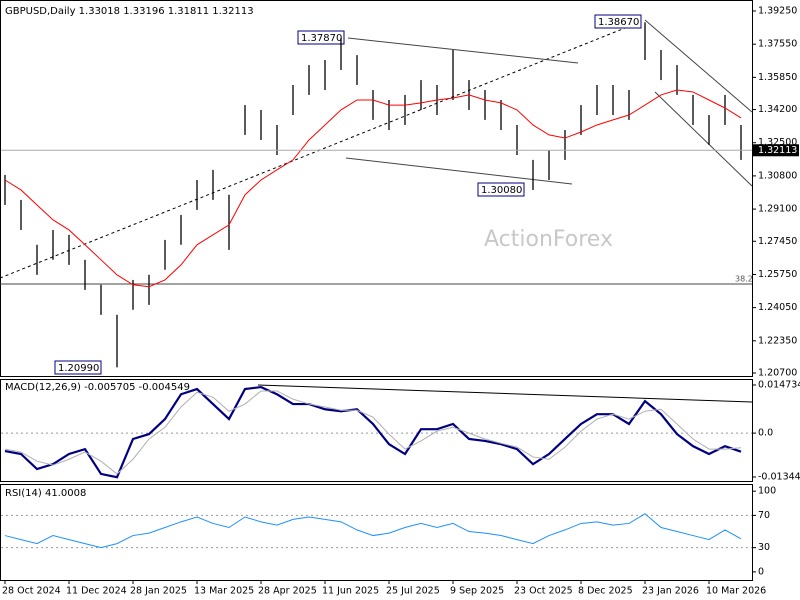  I want to click on y-tick-label: 0.0, so click(765, 433).